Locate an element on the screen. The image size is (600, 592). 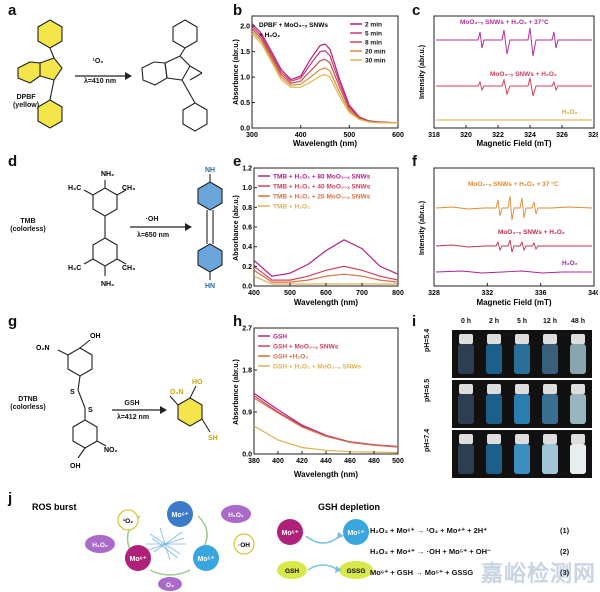
gsh-node-mo6 is located at coordinates (290, 532).